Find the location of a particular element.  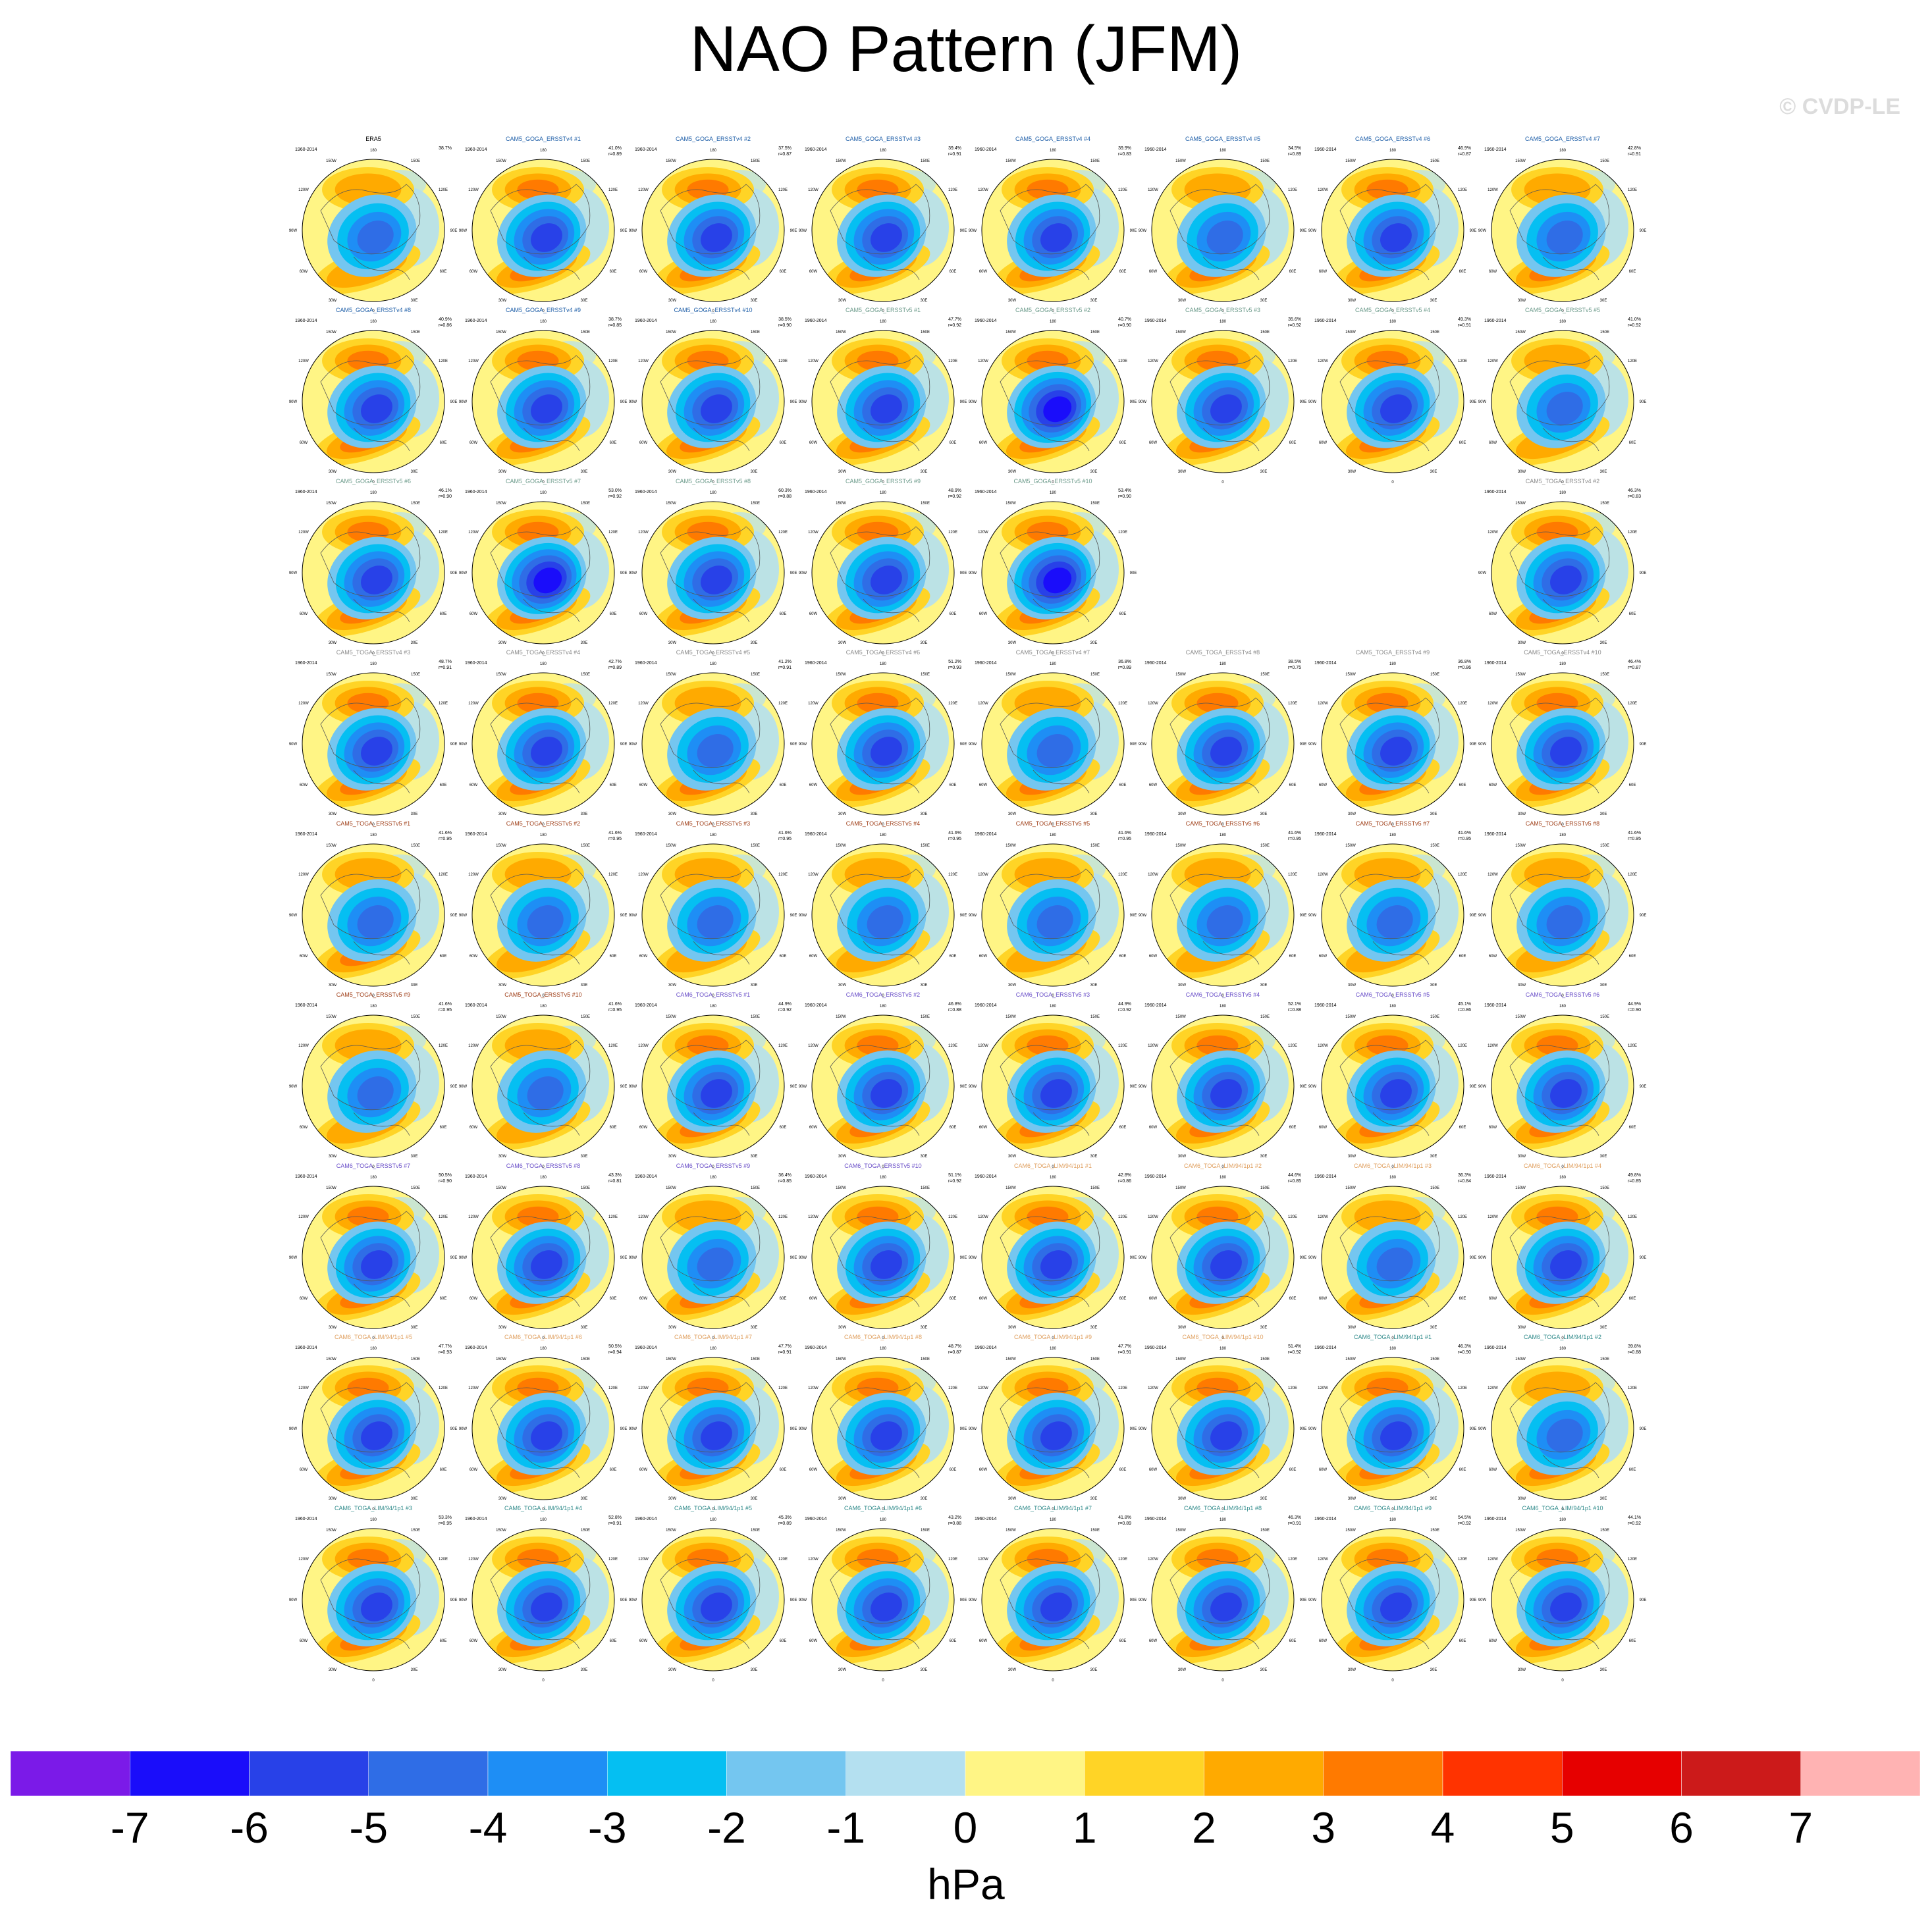

panel-title: CAM5_TOGA_ERSSTv5 #2 is located at coordinates (543, 824).